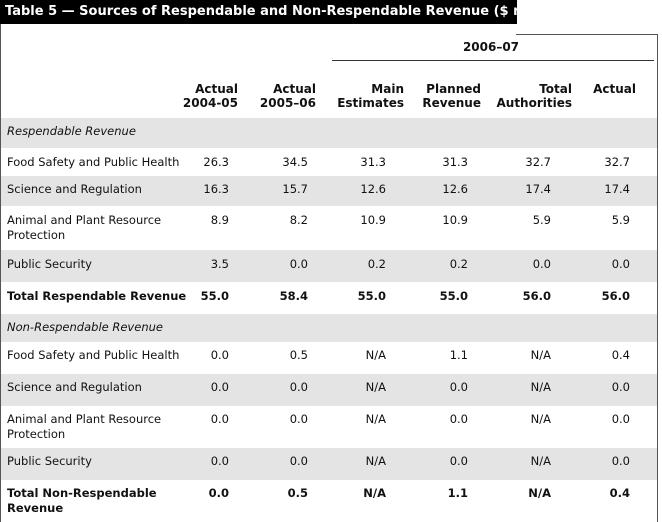  I want to click on column-header-planned-revenue: Planned Revenue, so click(451, 96).